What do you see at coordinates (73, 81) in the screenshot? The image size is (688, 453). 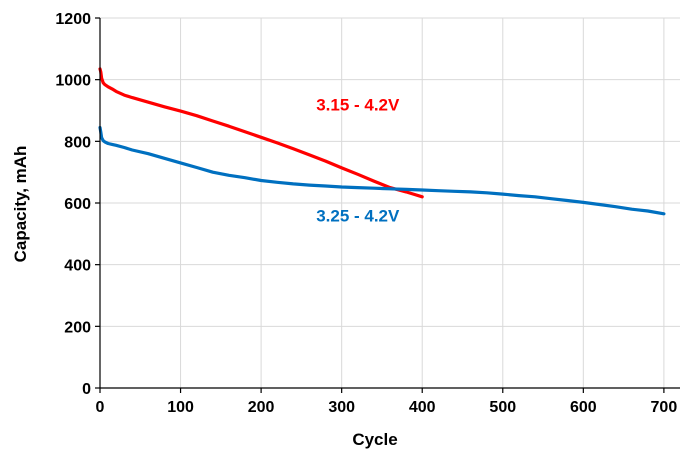 I see `y-tick-label: 1000` at bounding box center [73, 81].